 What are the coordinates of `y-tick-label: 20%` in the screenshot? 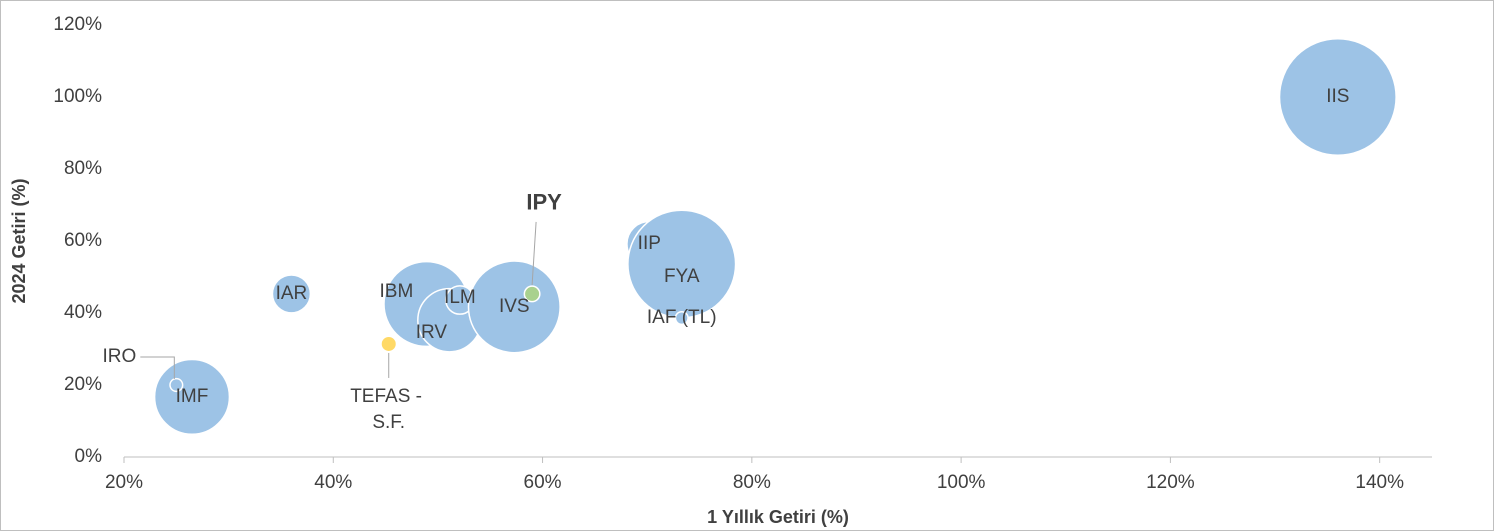 It's located at (83, 384).